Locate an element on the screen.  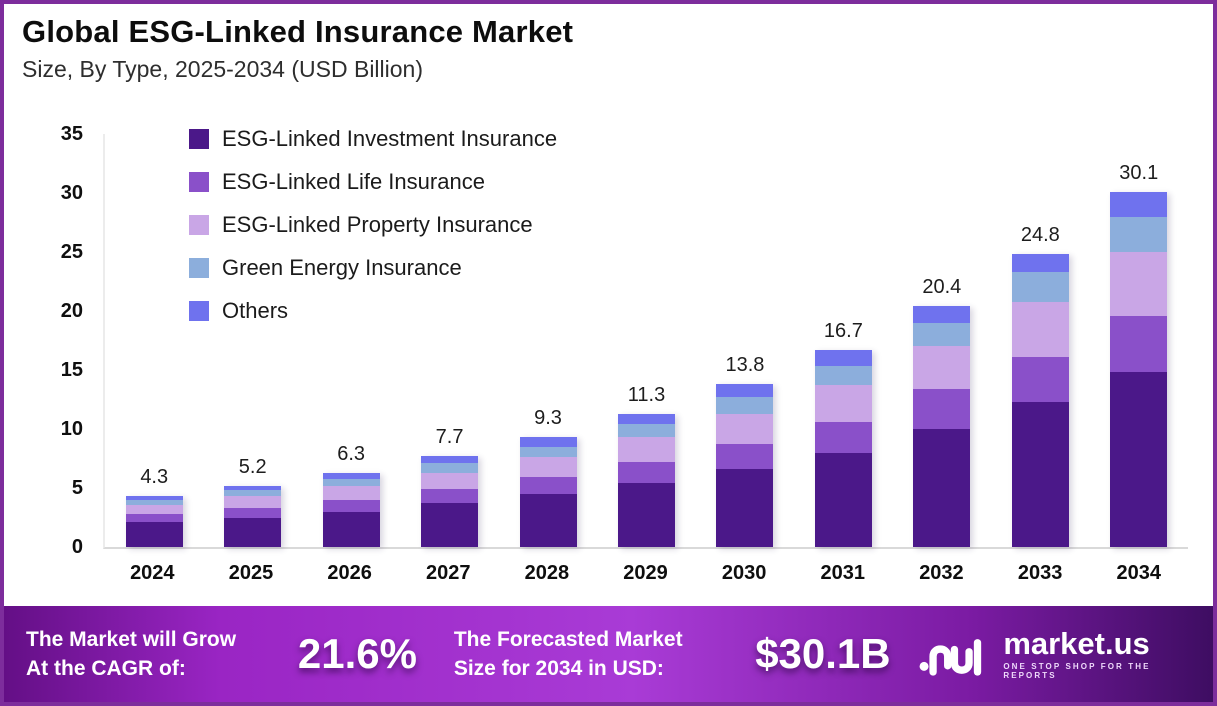
bar-stack-2027 is located at coordinates (450, 501).